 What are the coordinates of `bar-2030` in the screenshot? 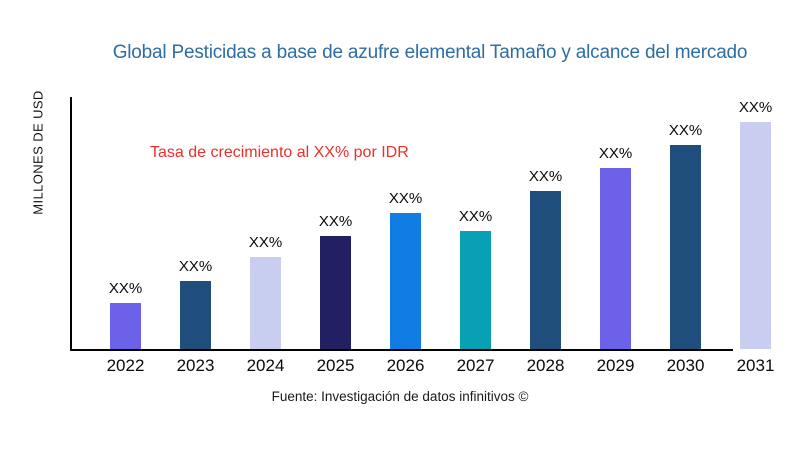 It's located at (685, 247).